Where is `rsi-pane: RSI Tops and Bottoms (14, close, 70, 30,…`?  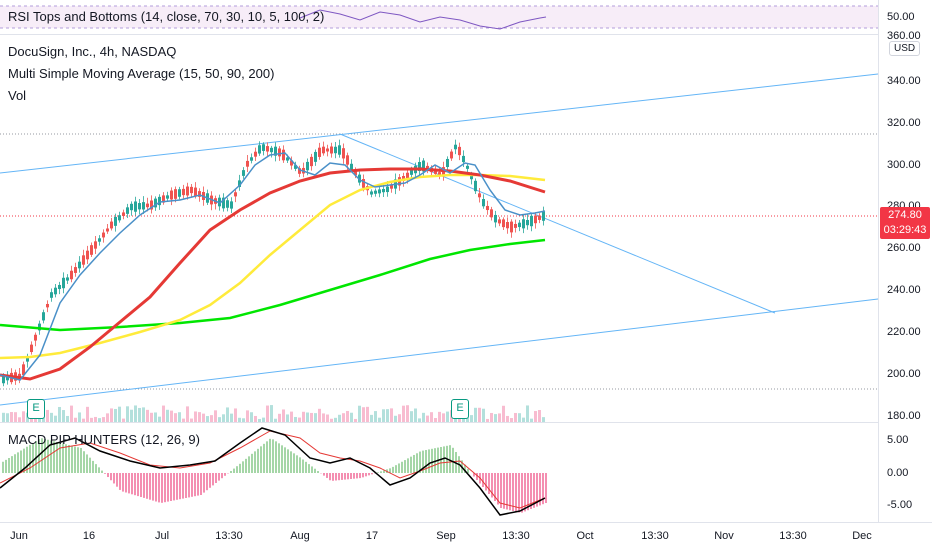
rsi-pane: RSI Tops and Bottoms (14, close, 70, 30,… is located at coordinates (439, 17).